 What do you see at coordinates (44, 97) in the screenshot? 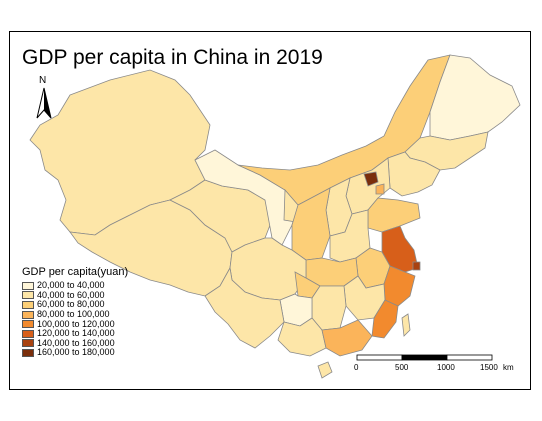
I see `north-arrow: N` at bounding box center [44, 97].